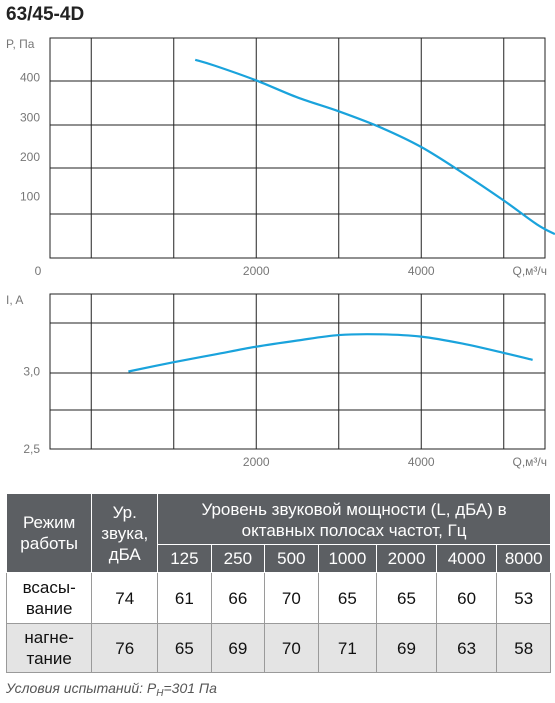 The image size is (555, 703). Describe the element at coordinates (30, 117) in the screenshot. I see `y-tick-label: 300` at that location.